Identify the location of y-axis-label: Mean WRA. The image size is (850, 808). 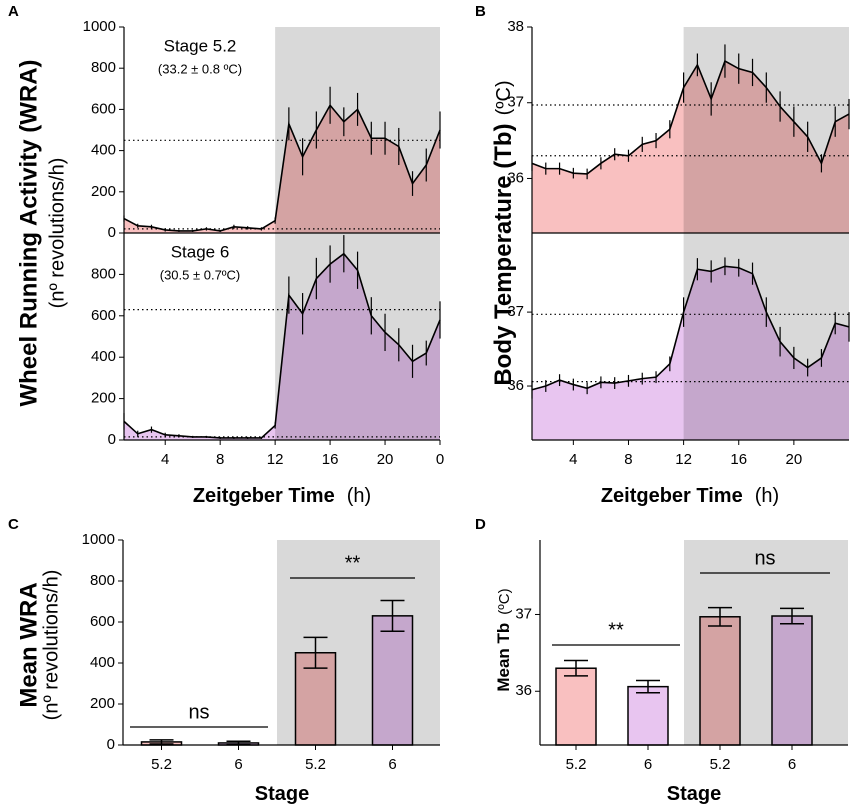
(28, 644).